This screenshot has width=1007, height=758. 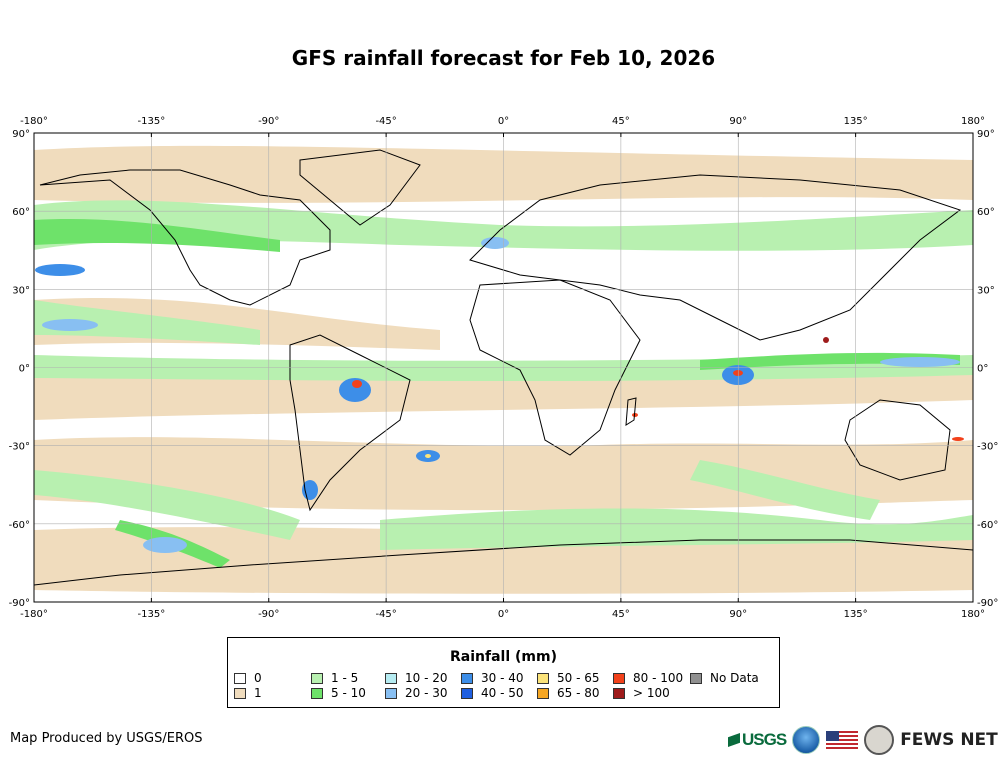 I want to click on legend-item: 65 - 80, so click(x=568, y=693).